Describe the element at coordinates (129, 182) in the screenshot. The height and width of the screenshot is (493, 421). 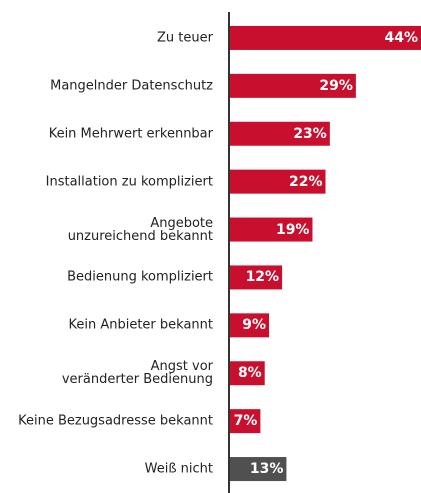
I see `category-label: Installation zu kompliziert` at that location.